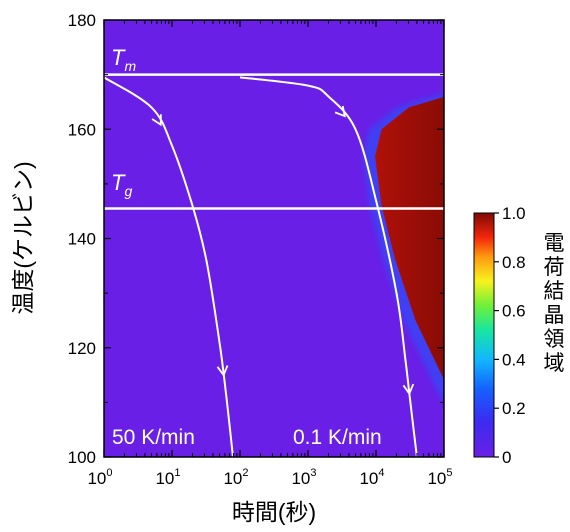  I want to click on y-axis-label: 温度(ケルビン), so click(23, 237).